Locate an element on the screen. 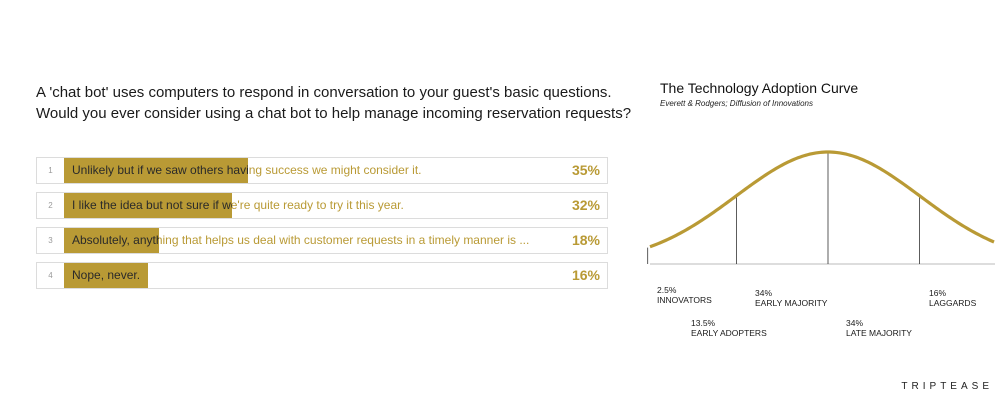  chart-title: The Technology Adoption Curve is located at coordinates (759, 88).